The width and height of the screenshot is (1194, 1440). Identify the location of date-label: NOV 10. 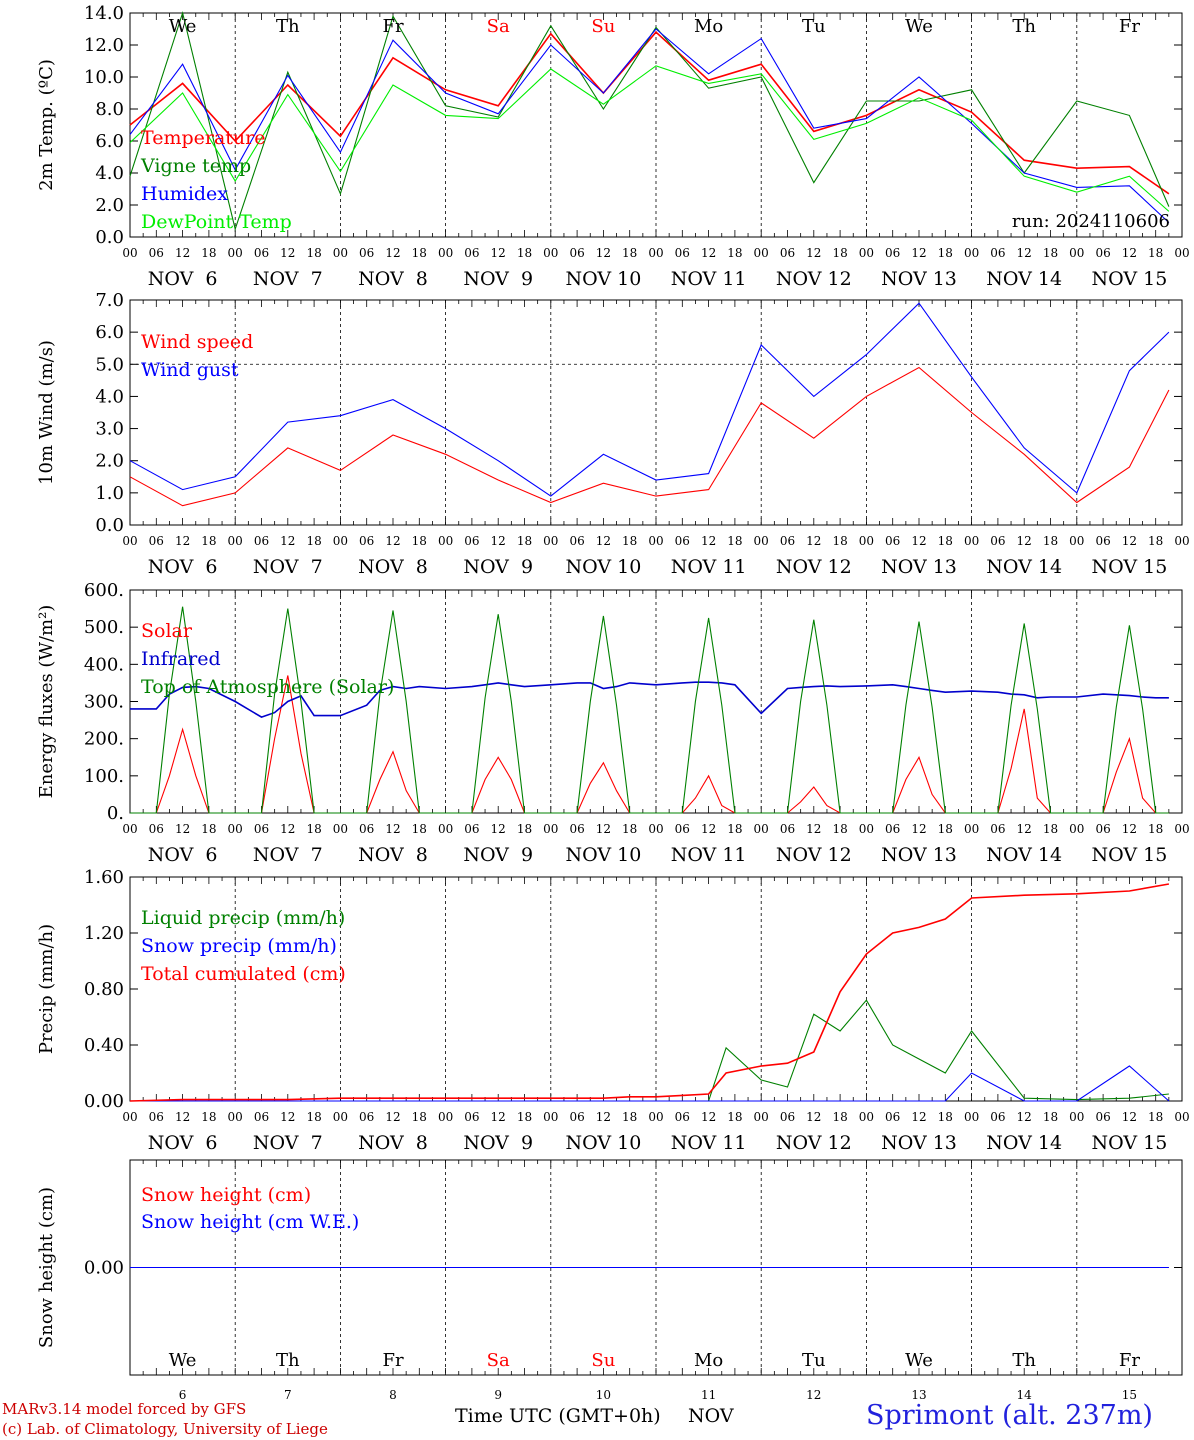
(603, 1143).